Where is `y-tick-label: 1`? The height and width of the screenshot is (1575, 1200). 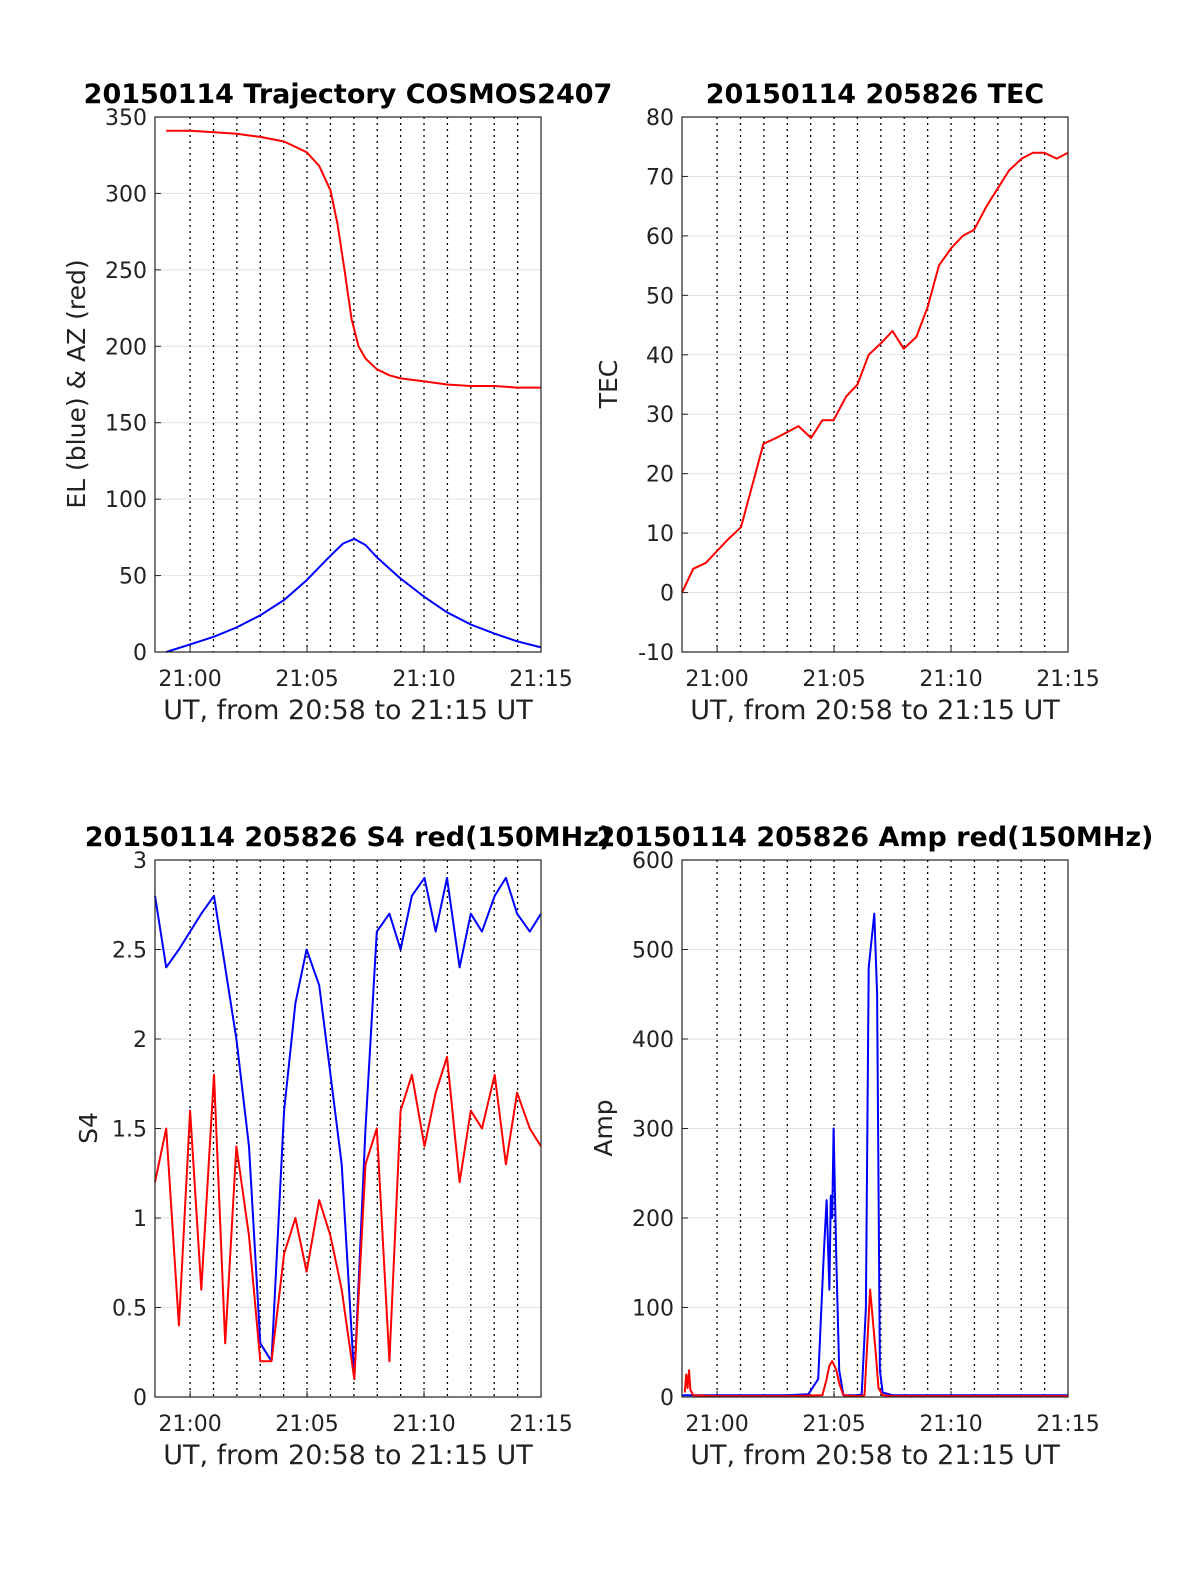 y-tick-label: 1 is located at coordinates (140, 1219).